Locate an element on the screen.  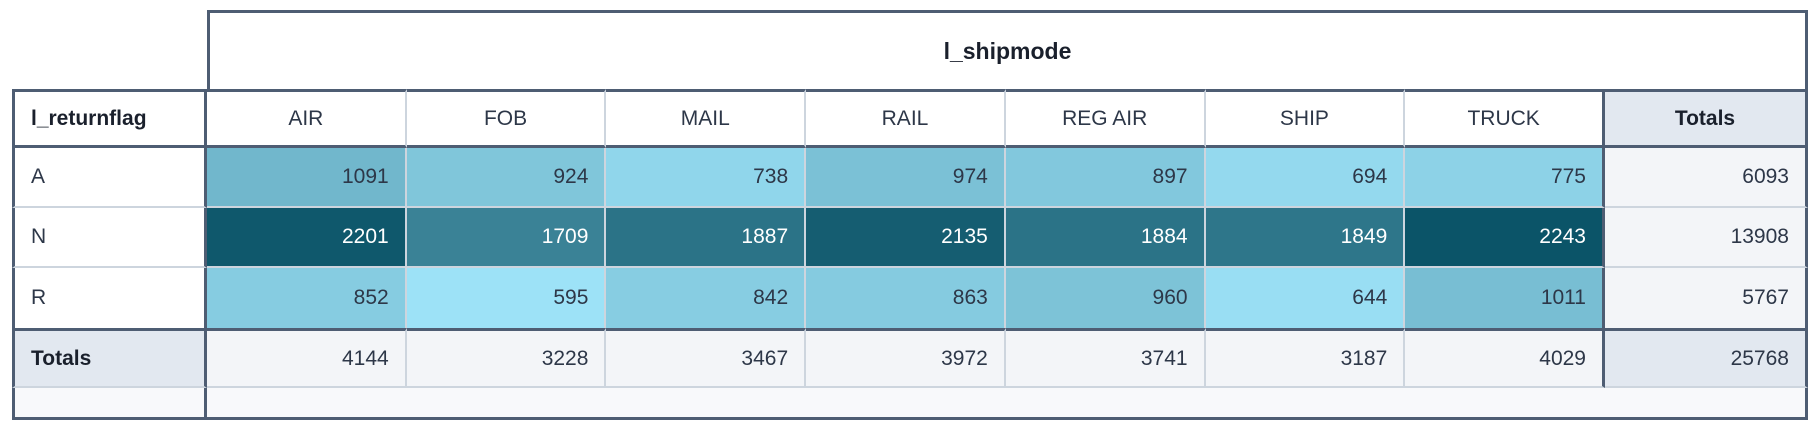
heat-cell: 960 is located at coordinates (1105, 298).